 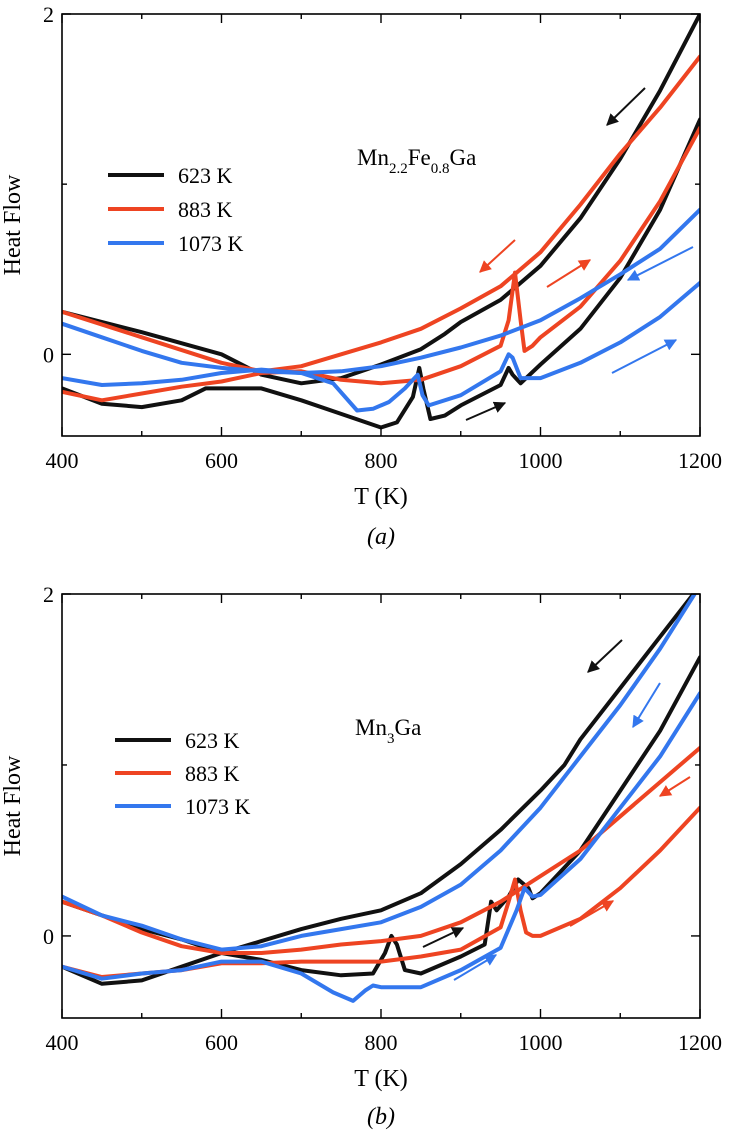 I want to click on series-line-883k-heating, so click(x=381, y=892).